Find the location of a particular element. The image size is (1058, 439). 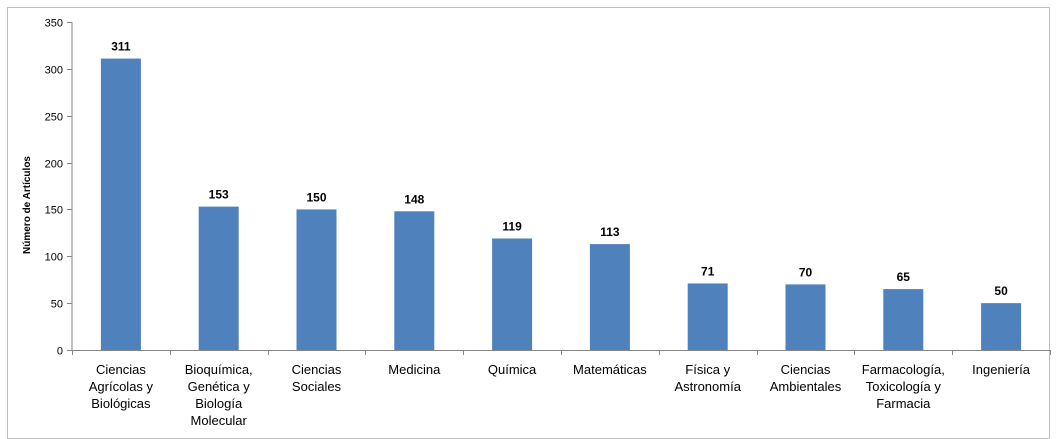

data-label: 153 is located at coordinates (219, 195).